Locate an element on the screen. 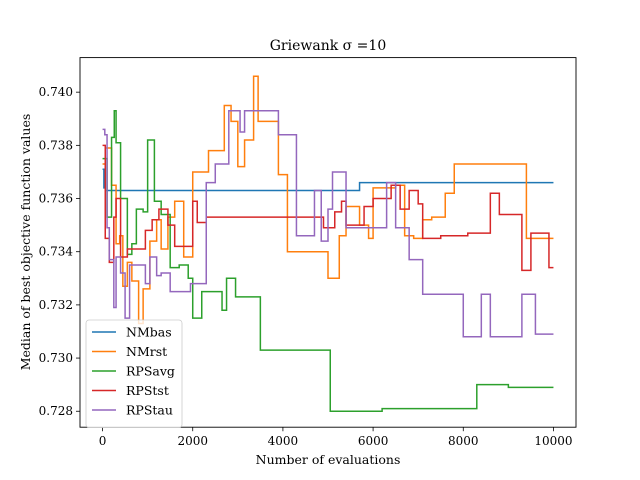 The height and width of the screenshot is (480, 640). x-tick-label: 4000 is located at coordinates (283, 441).